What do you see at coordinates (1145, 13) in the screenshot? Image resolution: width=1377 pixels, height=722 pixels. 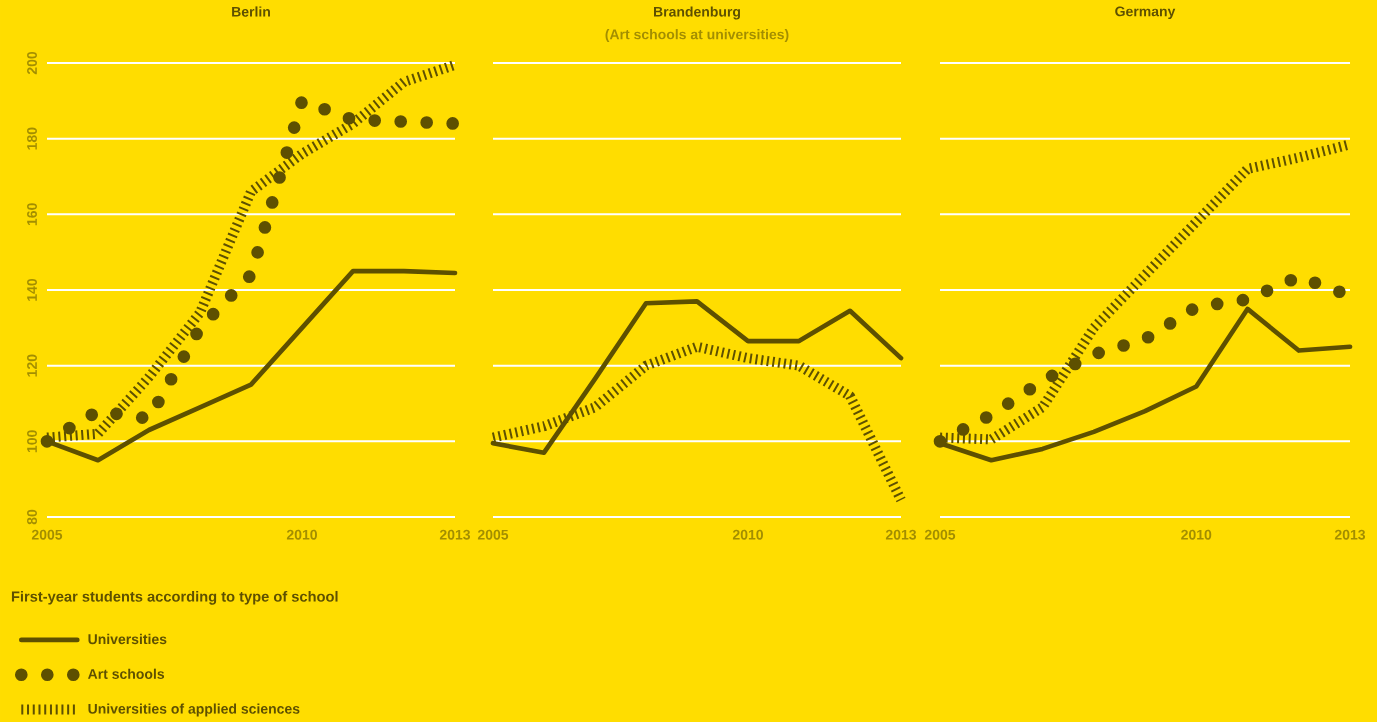 I see `chart-title: Germany` at bounding box center [1145, 13].